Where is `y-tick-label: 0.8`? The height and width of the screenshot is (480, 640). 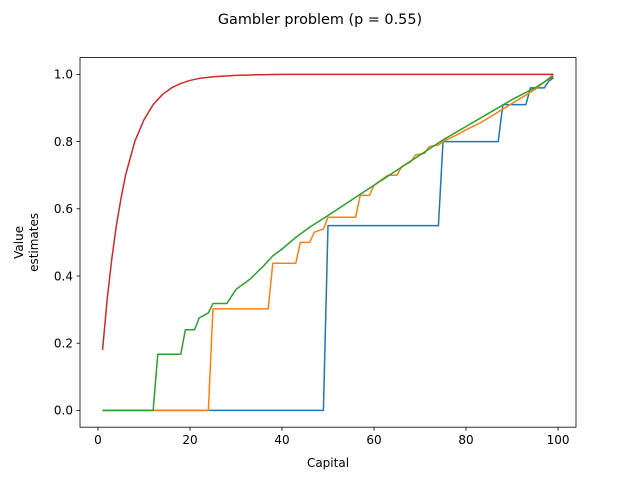 y-tick-label: 0.8 is located at coordinates (63, 142).